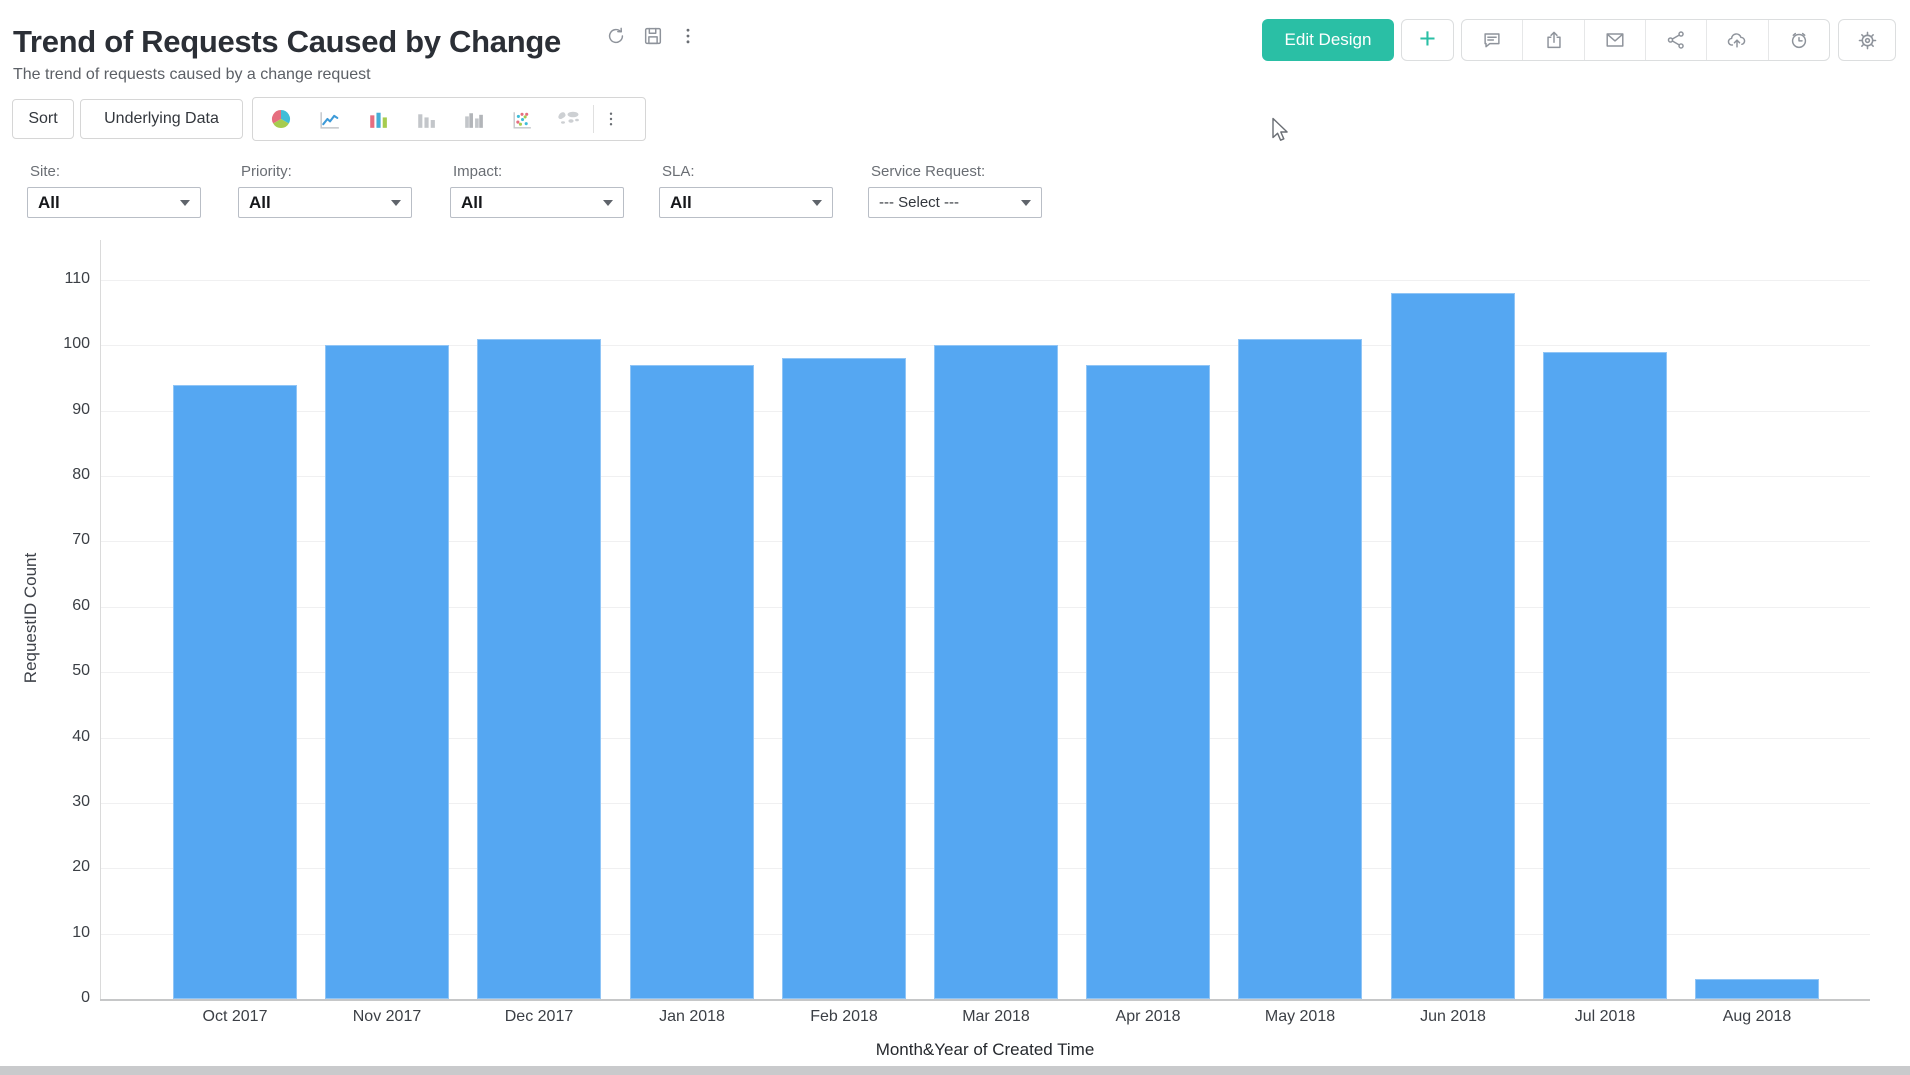 The height and width of the screenshot is (1075, 1910). I want to click on filter-select-site: All, so click(114, 202).